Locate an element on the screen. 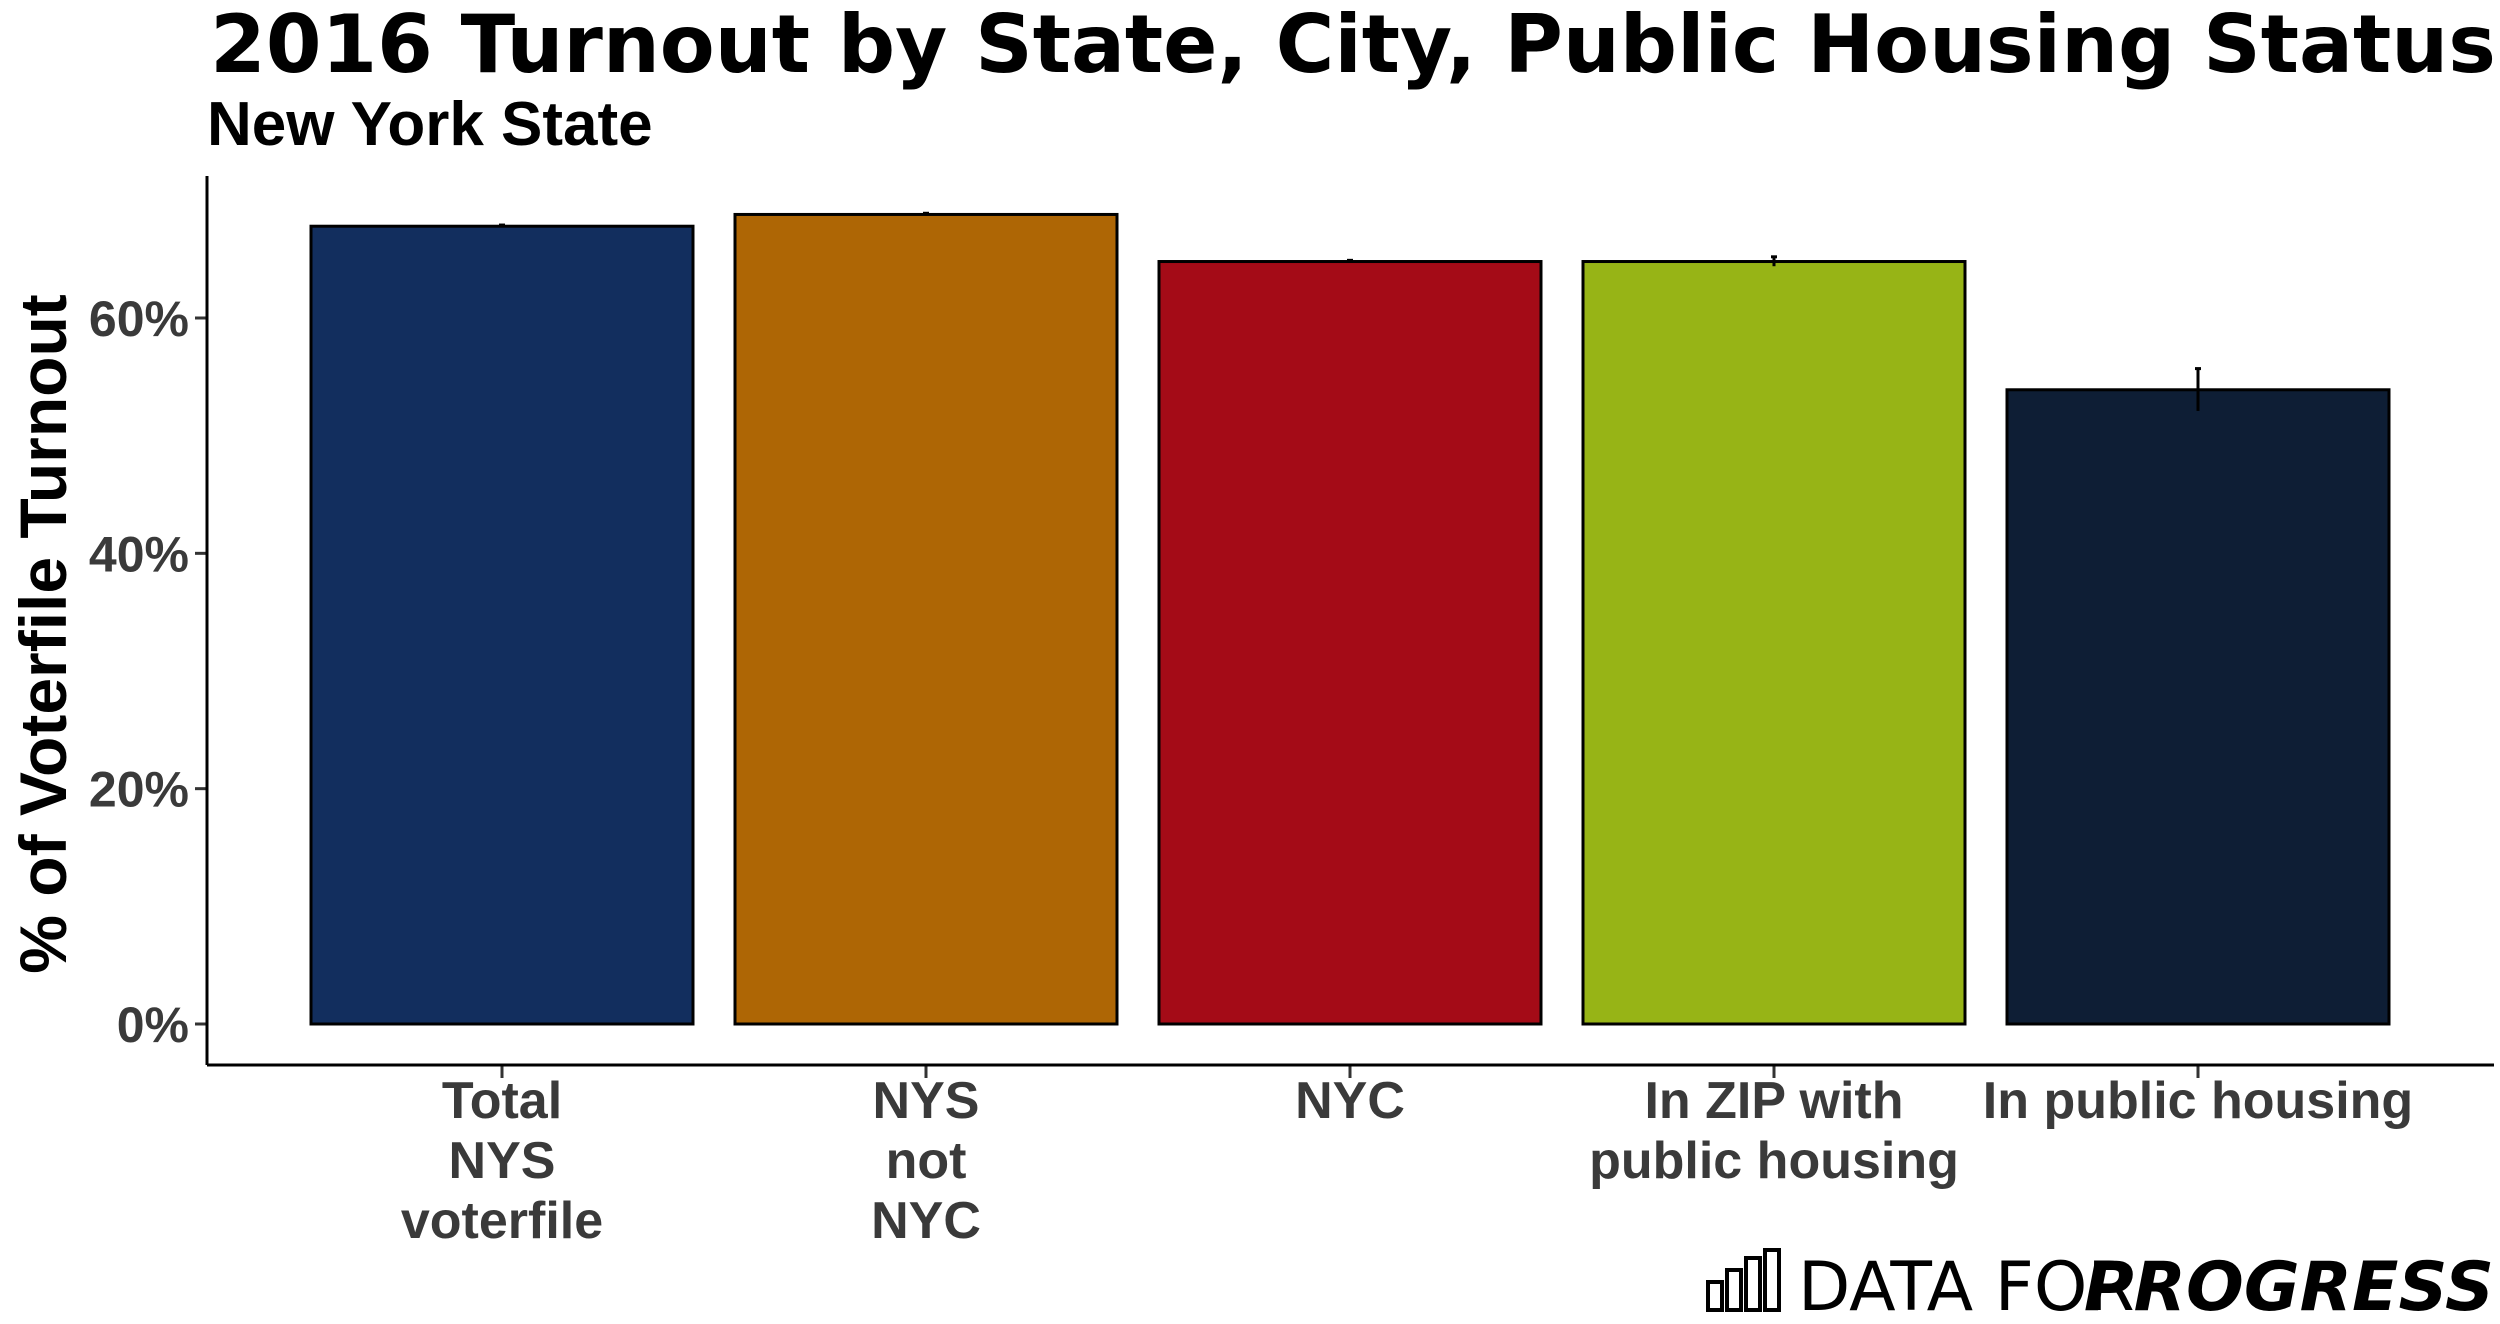 This screenshot has height=1324, width=2500. x-category-label: public housing is located at coordinates (1774, 1161).